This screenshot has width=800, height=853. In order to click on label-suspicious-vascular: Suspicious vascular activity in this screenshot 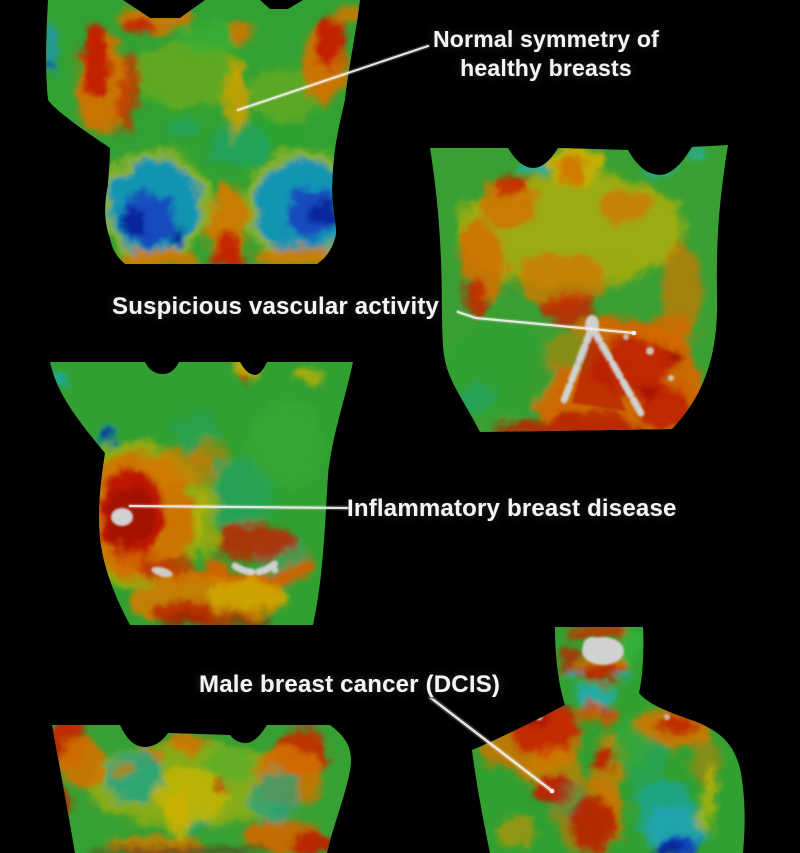, I will do `click(276, 306)`.